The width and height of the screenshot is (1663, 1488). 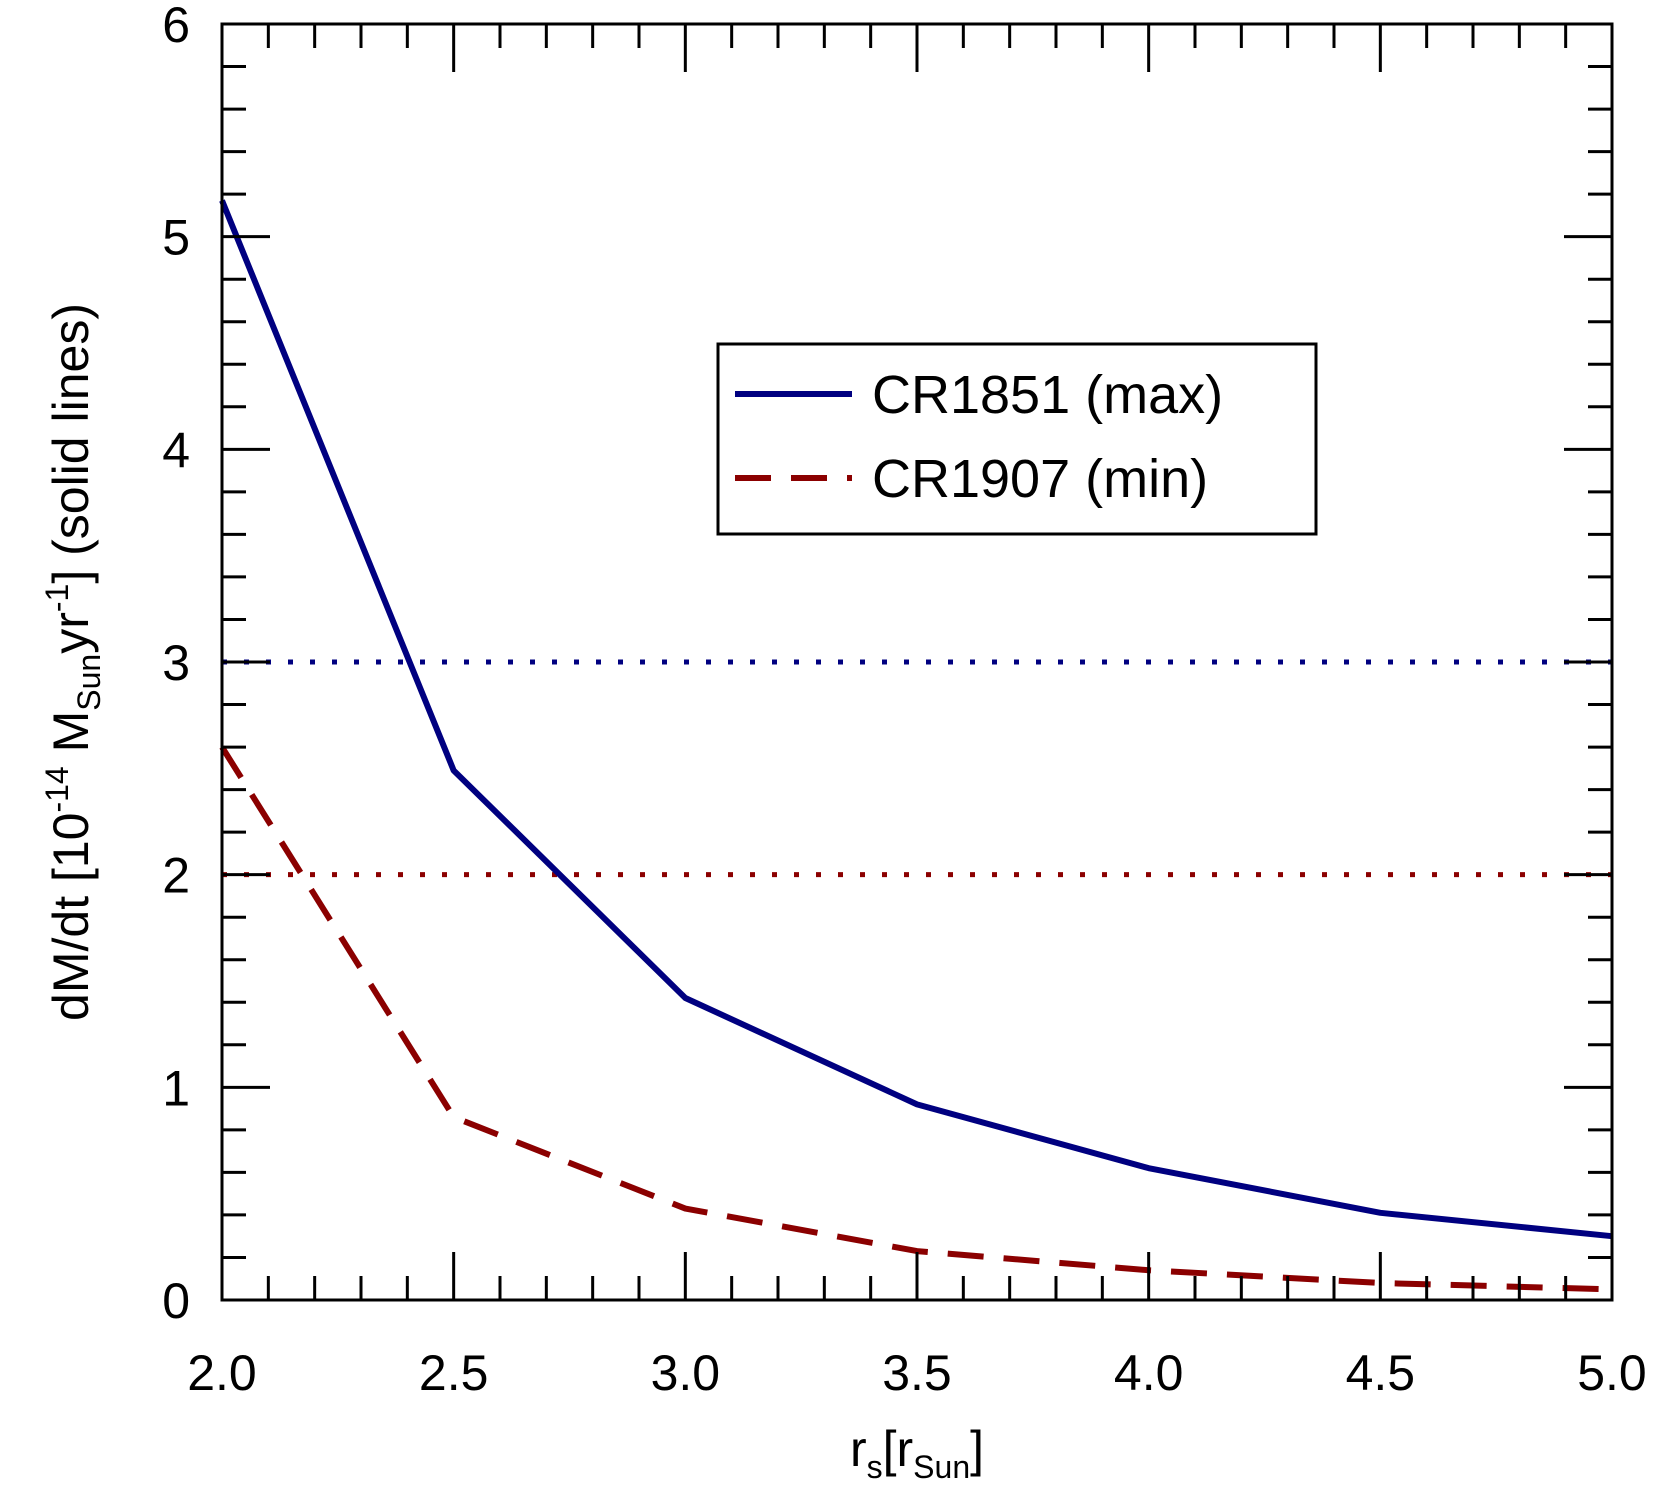 What do you see at coordinates (686, 1373) in the screenshot?
I see `x-tick-label: 3.0` at bounding box center [686, 1373].